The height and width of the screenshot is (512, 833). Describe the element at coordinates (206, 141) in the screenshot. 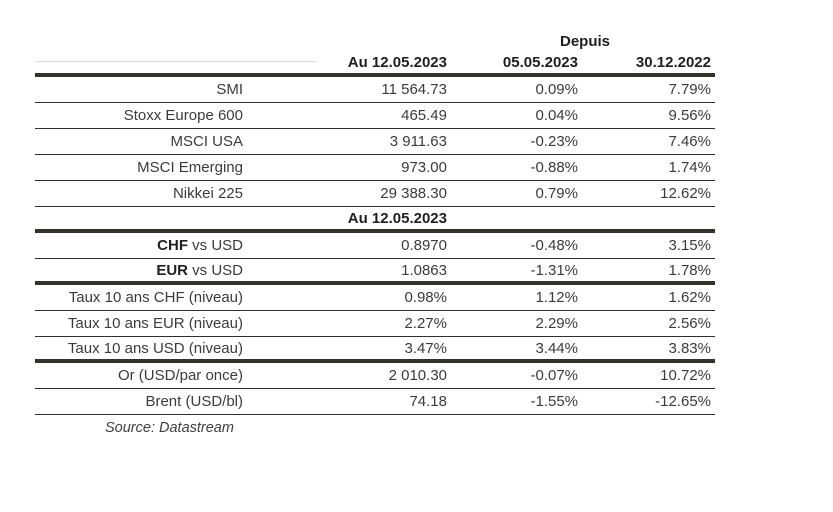

I see `row-label: MSCI USA` at that location.